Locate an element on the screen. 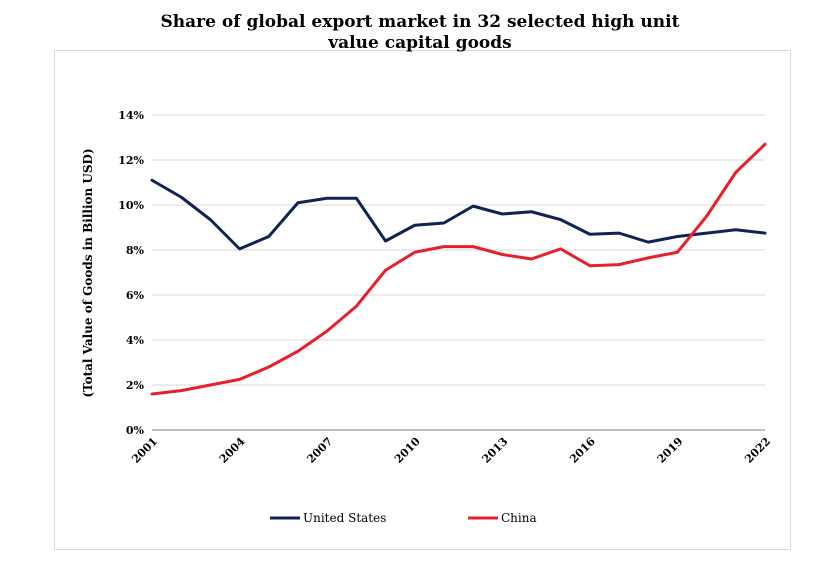 The image size is (831, 573). y-tick-label: 0% is located at coordinates (135, 430).